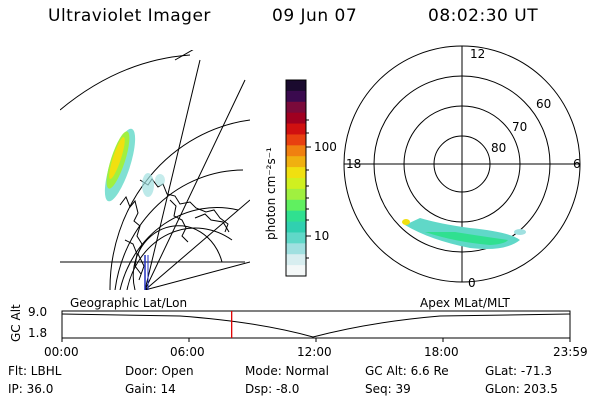 Image resolution: width=600 pixels, height=400 pixels. I want to click on timeline-ticks, so click(316, 340).